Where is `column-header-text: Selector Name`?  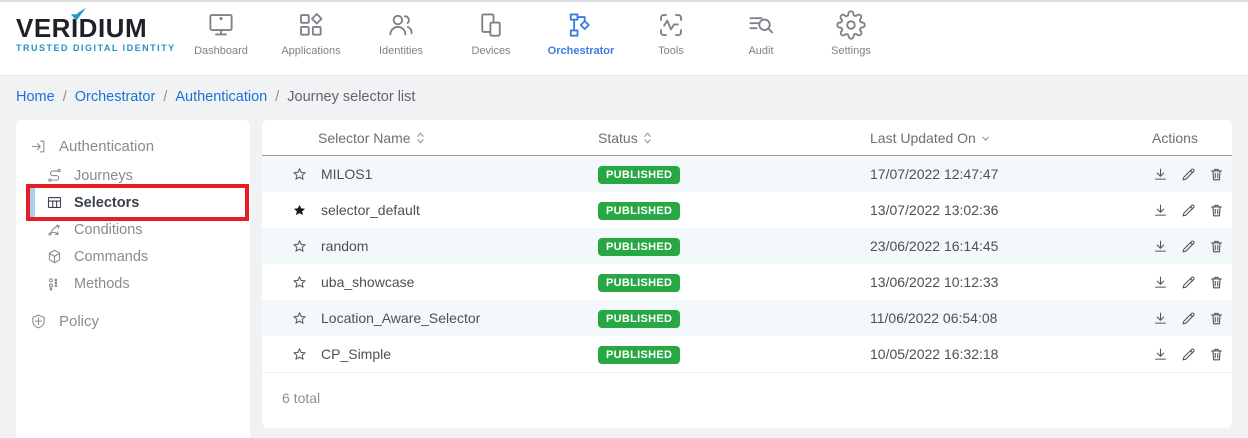
column-header-text: Selector Name is located at coordinates (364, 137).